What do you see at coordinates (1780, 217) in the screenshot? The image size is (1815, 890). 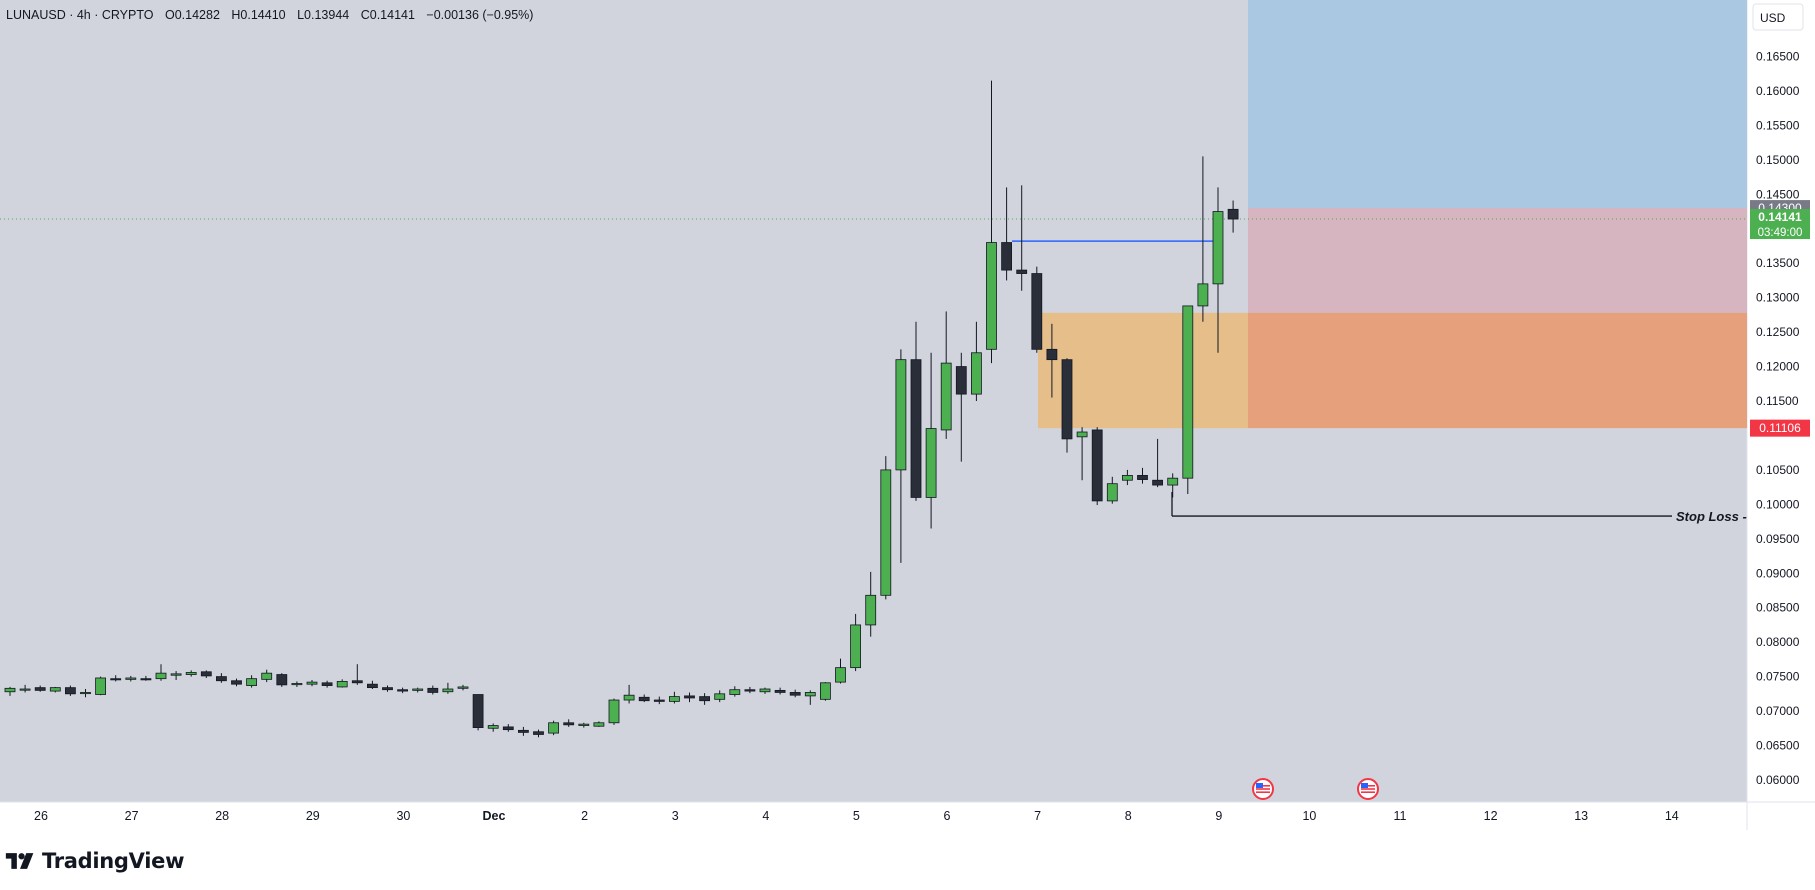 I see `last-price-label: 0.14141` at bounding box center [1780, 217].